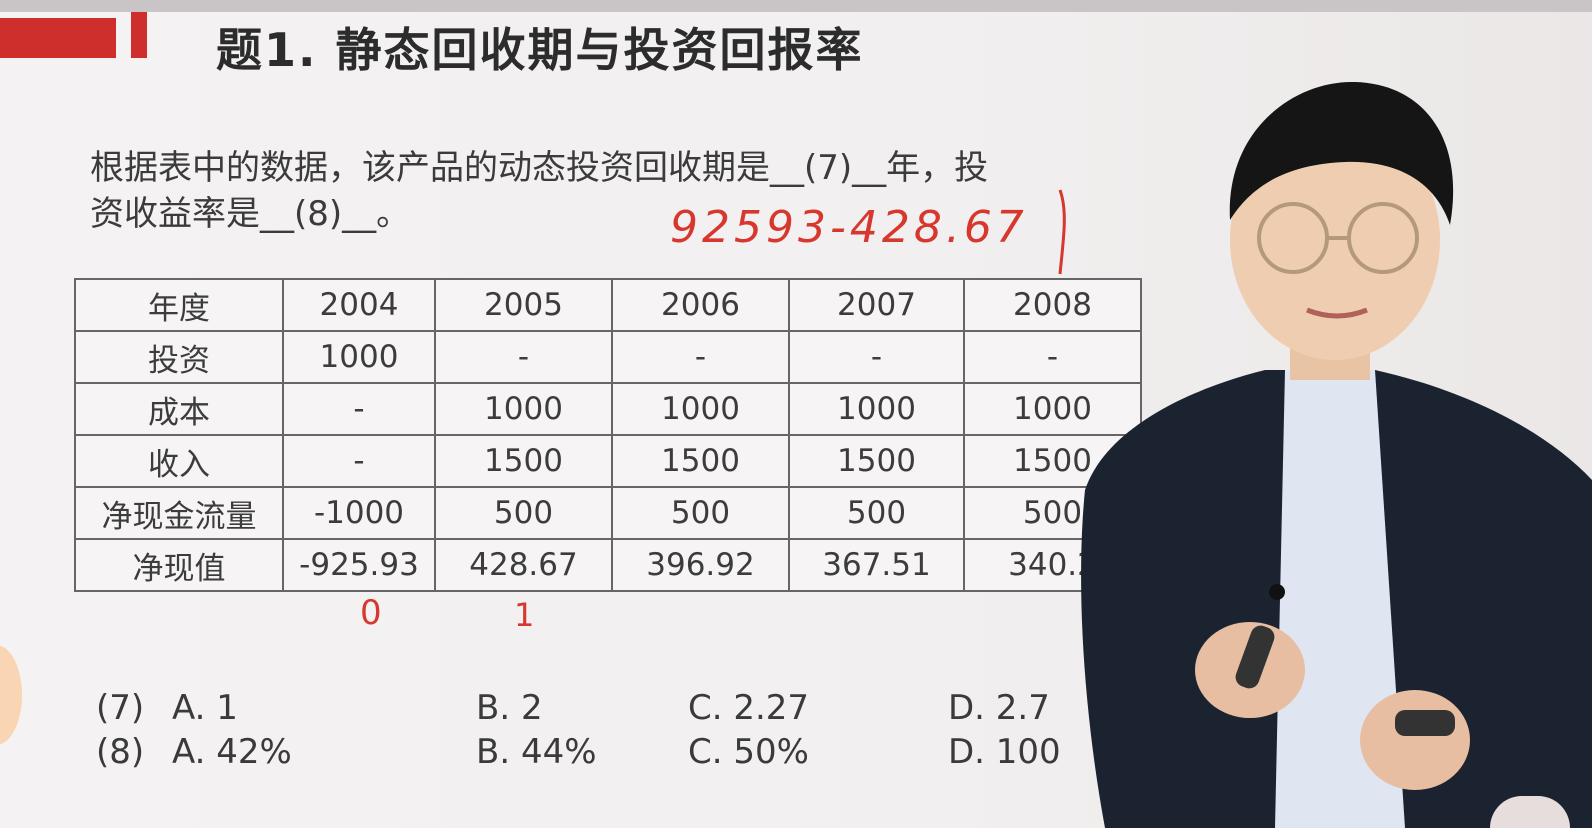 The height and width of the screenshot is (828, 1592). Describe the element at coordinates (179, 565) in the screenshot. I see `table-cell: 净现值` at that location.